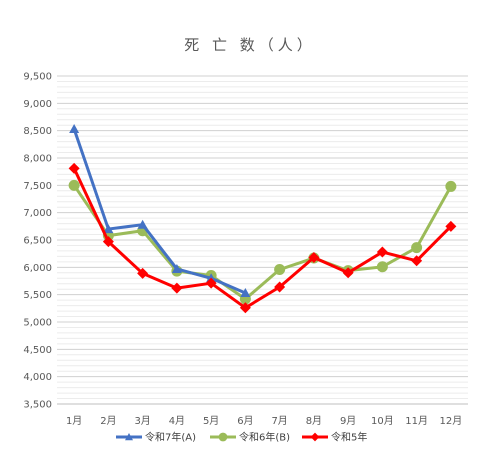 The height and width of the screenshot is (456, 480). Describe the element at coordinates (264, 437) in the screenshot. I see `legend-label: 令和6年(B)` at that location.